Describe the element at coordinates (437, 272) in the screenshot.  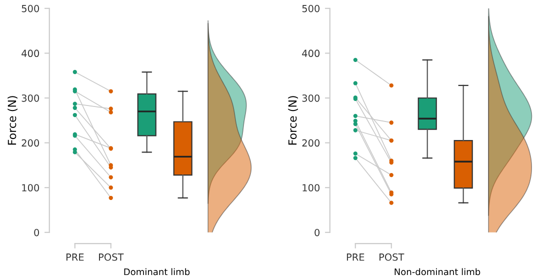
I see `x-axis-title: Non-dominant limb` at that location.